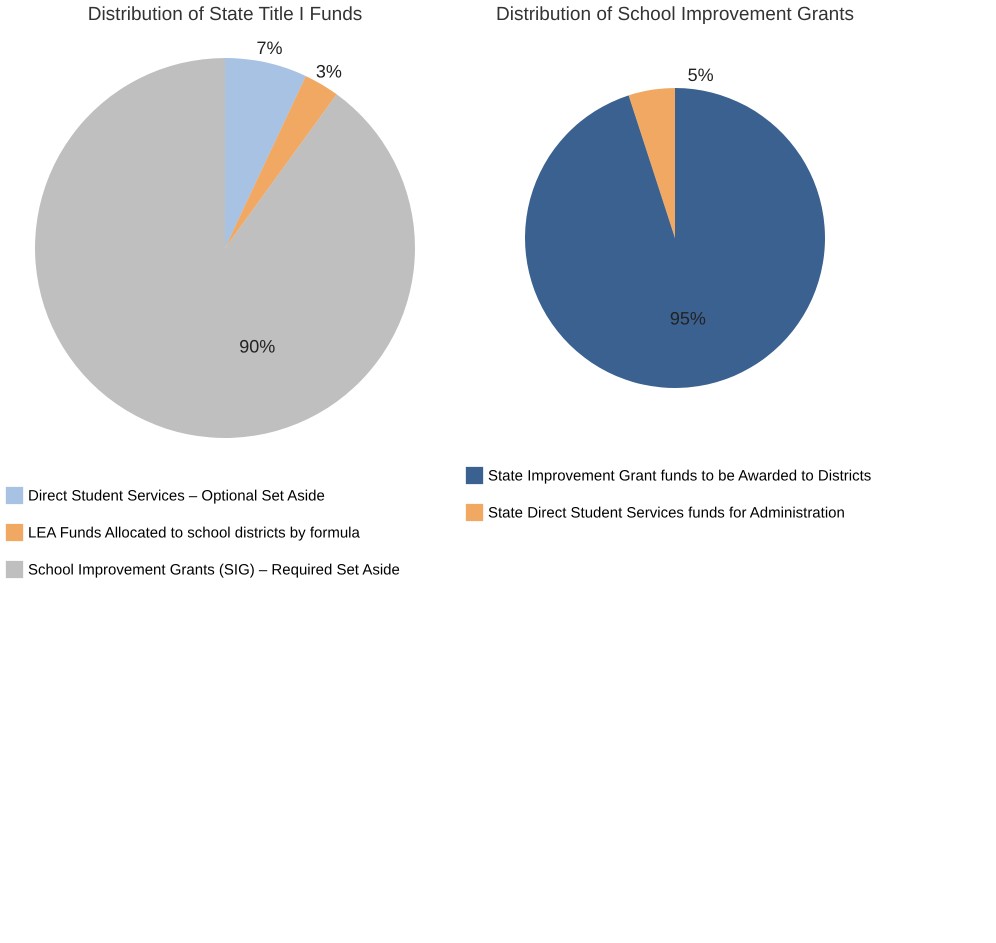  What do you see at coordinates (214, 570) in the screenshot?
I see `legend-label: School Improvement Grants (SIG) – Required Set Aside` at bounding box center [214, 570].